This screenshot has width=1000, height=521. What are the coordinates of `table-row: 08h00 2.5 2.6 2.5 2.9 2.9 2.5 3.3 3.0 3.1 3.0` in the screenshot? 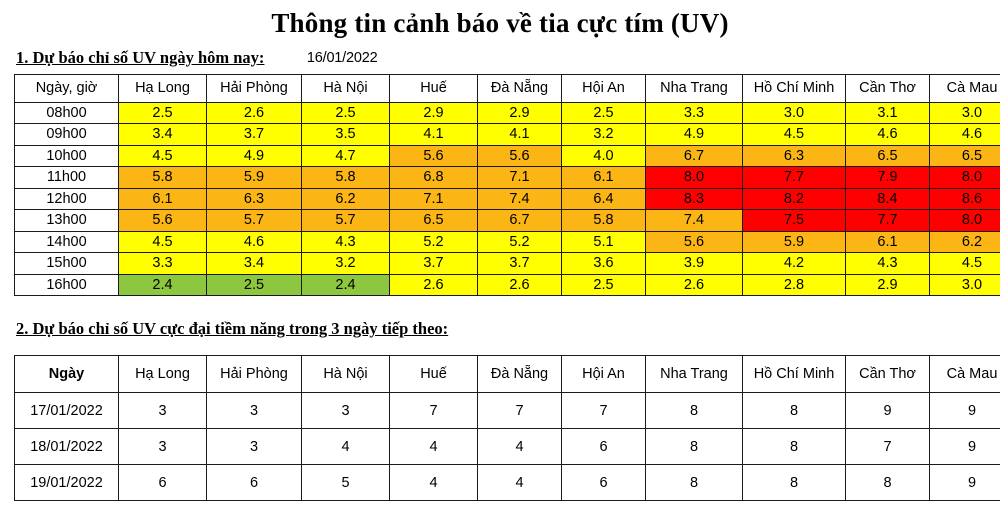 It's located at (507, 113).